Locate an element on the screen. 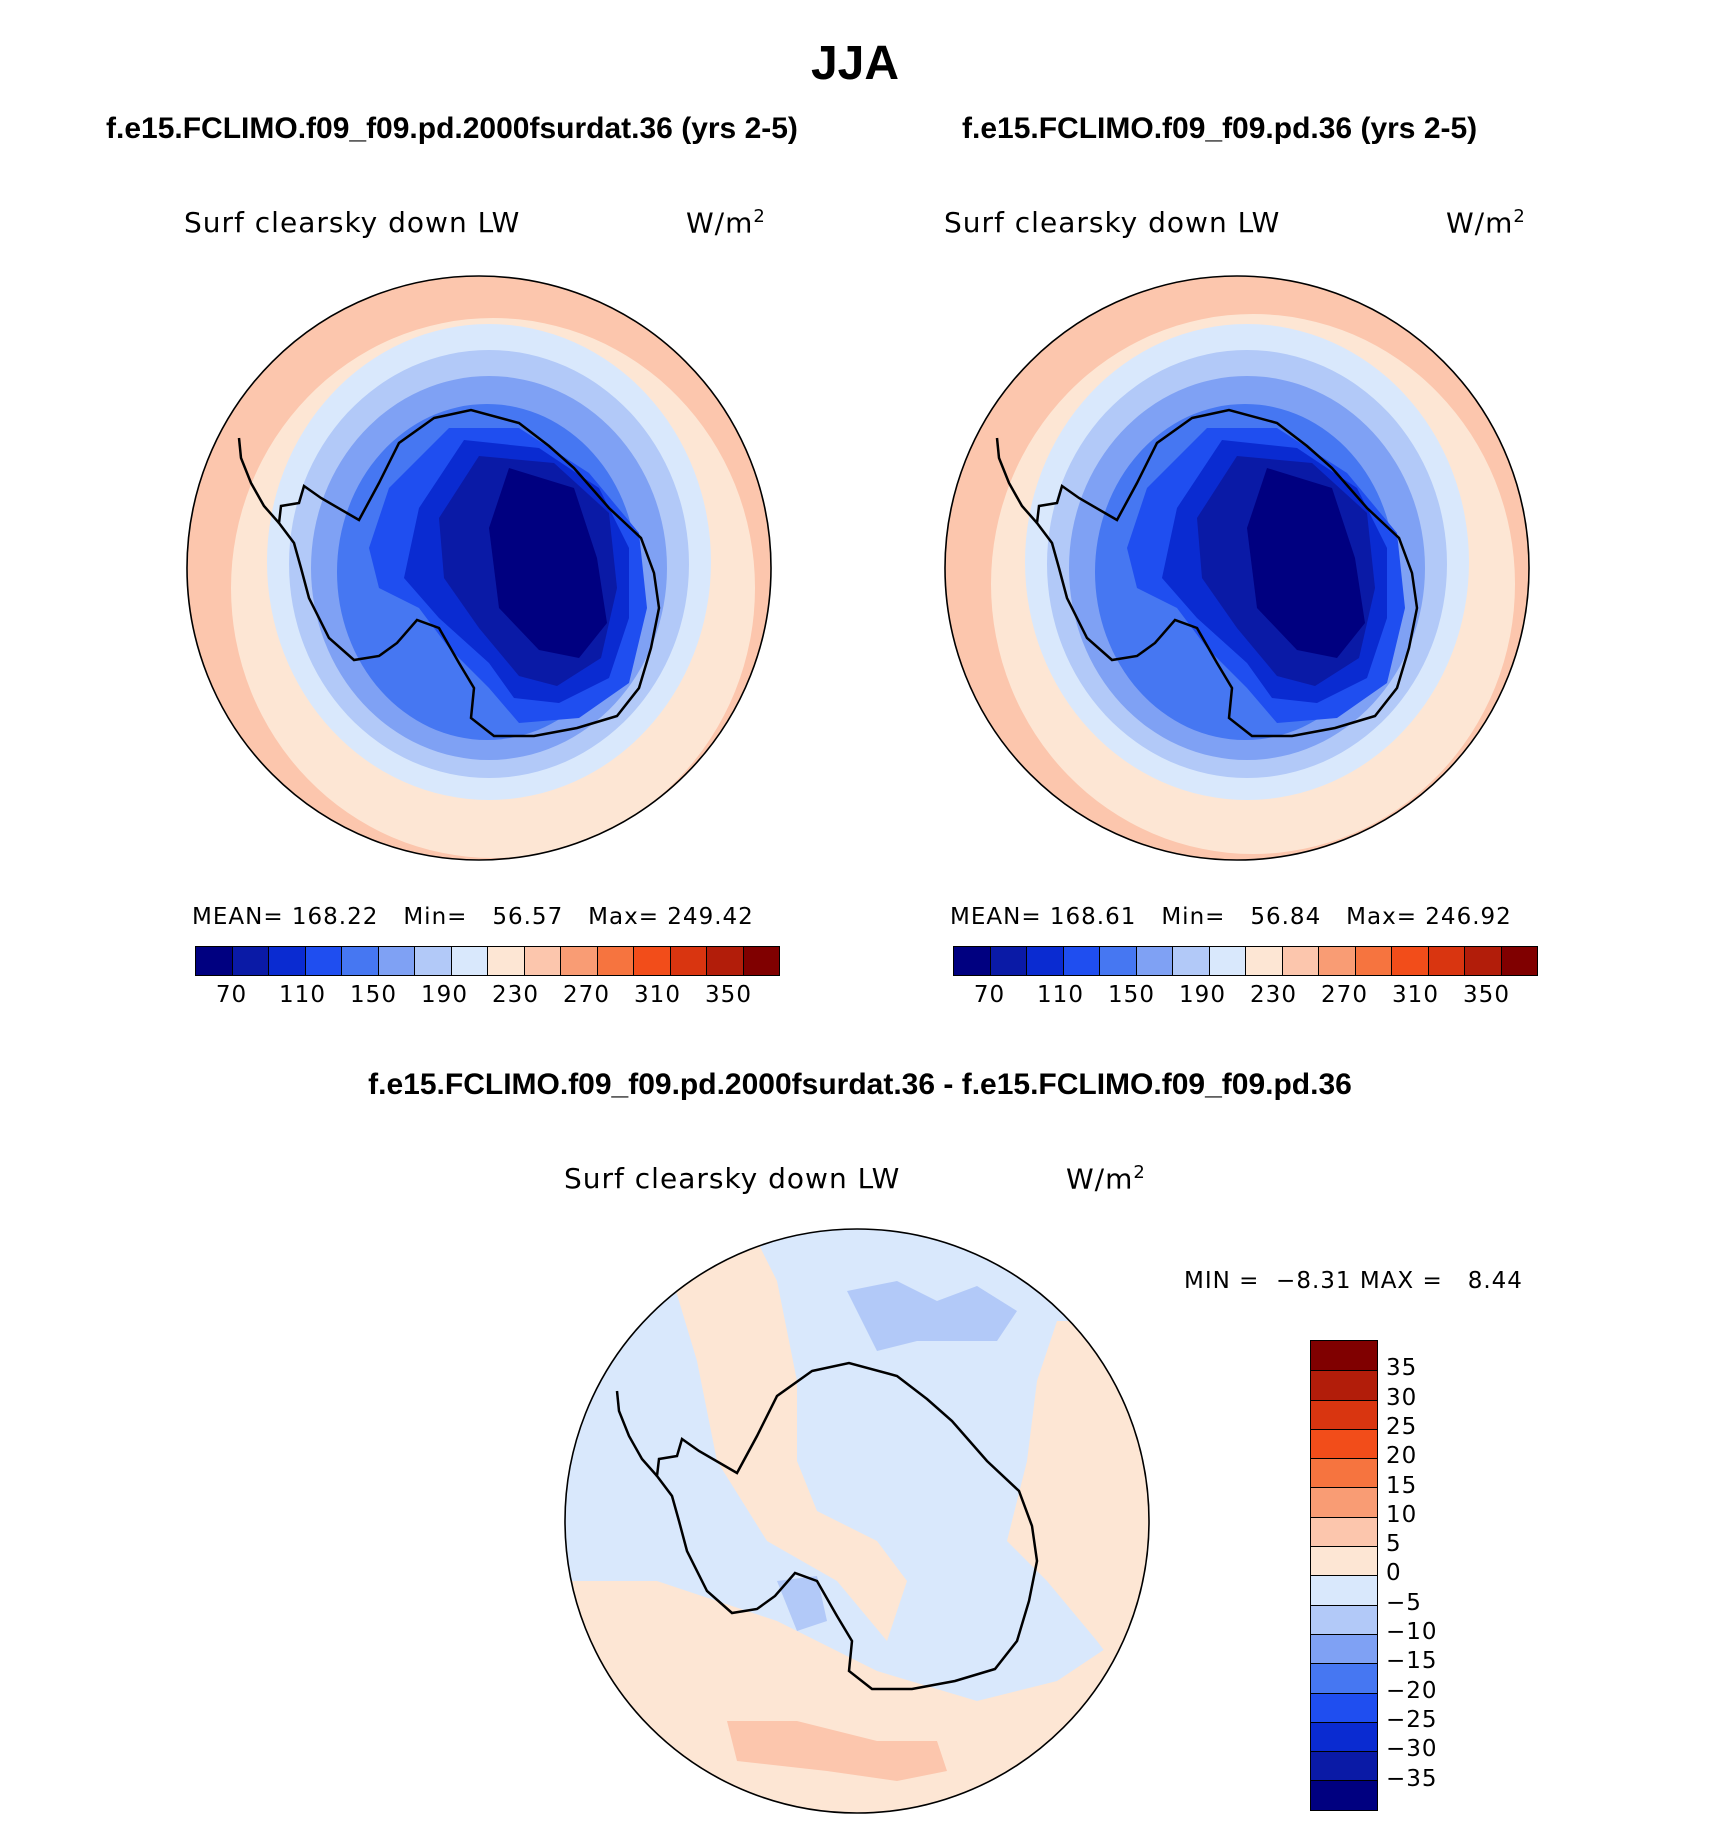 The image size is (1710, 1821). units-test: W/m2 is located at coordinates (726, 223).